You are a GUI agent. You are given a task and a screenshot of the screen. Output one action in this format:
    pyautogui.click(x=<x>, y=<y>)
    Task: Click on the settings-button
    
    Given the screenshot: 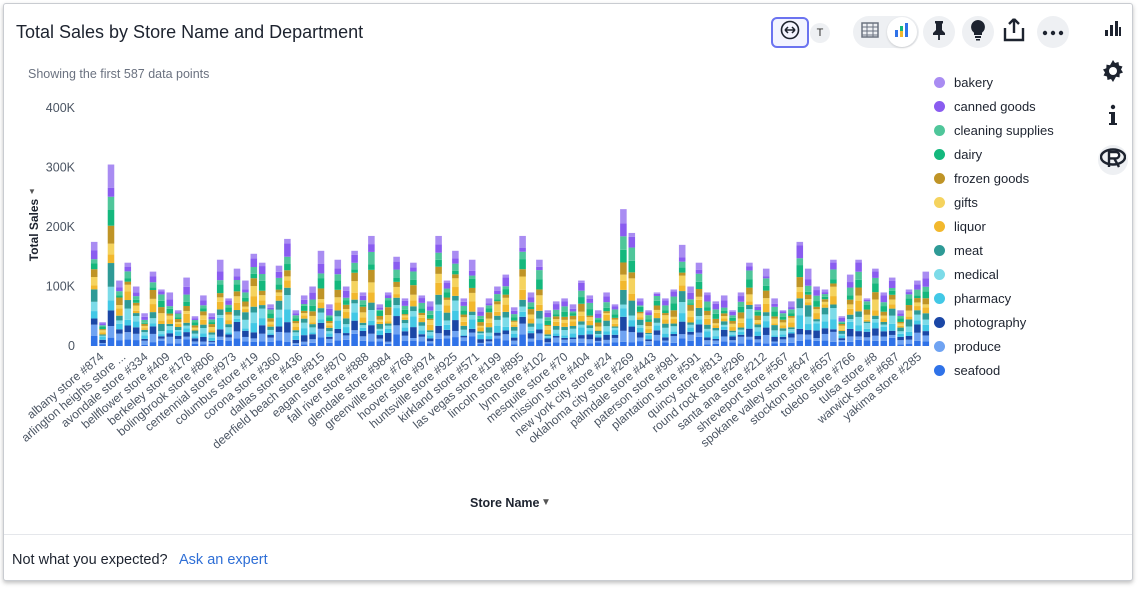 What is the action you would take?
    pyautogui.click(x=1113, y=73)
    